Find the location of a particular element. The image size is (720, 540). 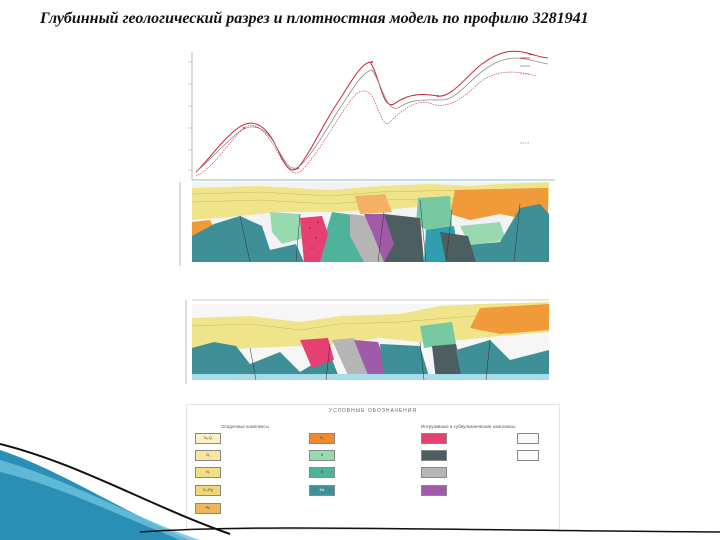

legend-col3-title: Интрузивные и субвулканические комплексы is located at coordinates (468, 426).